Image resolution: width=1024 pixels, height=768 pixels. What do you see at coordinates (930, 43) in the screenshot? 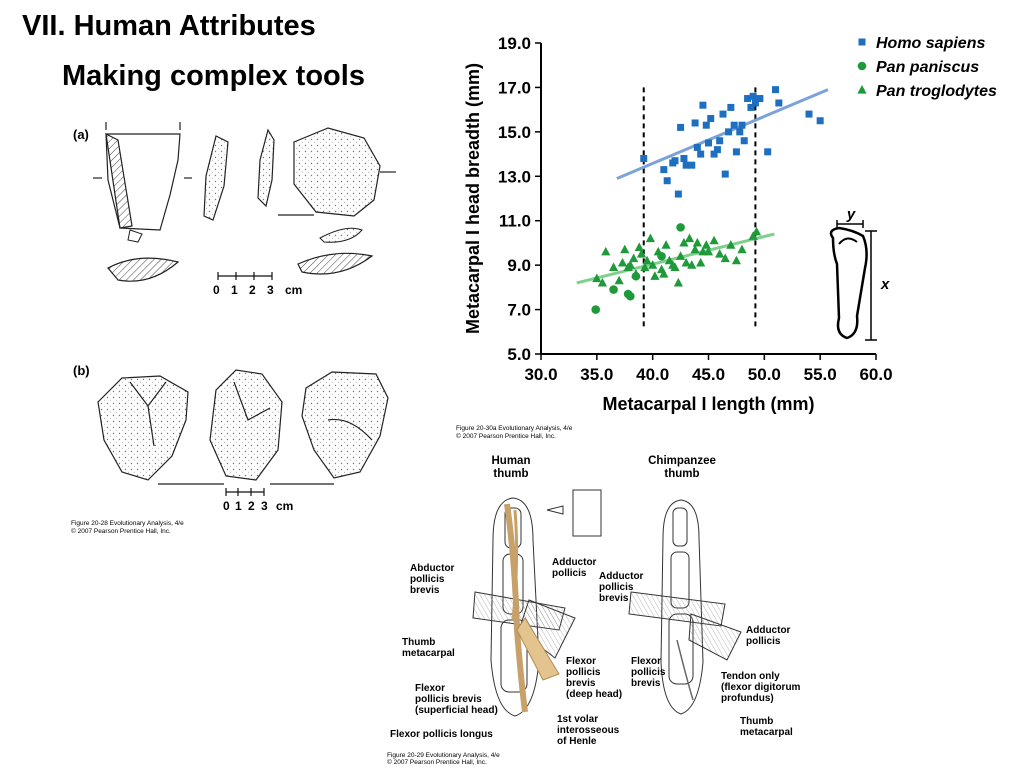
I see `legend-label: Homo sapiens` at bounding box center [930, 43].